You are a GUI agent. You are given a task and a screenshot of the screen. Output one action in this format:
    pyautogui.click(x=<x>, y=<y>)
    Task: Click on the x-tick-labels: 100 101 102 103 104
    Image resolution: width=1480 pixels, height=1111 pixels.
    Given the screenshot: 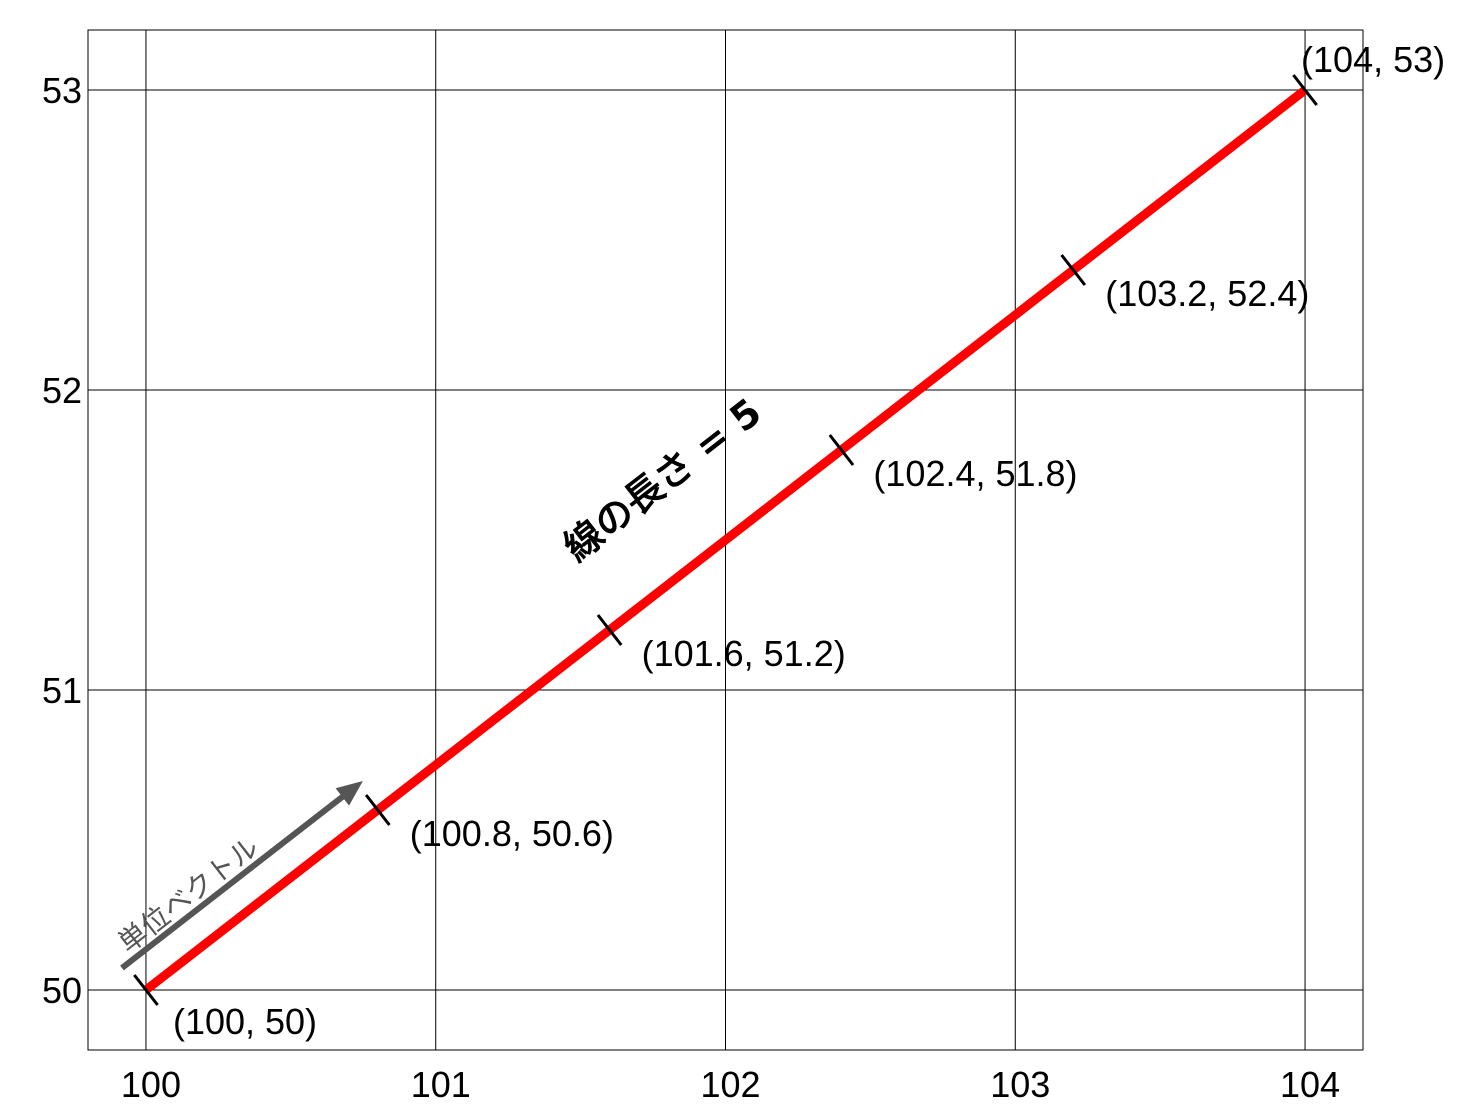 What is the action you would take?
    pyautogui.click(x=730, y=1084)
    